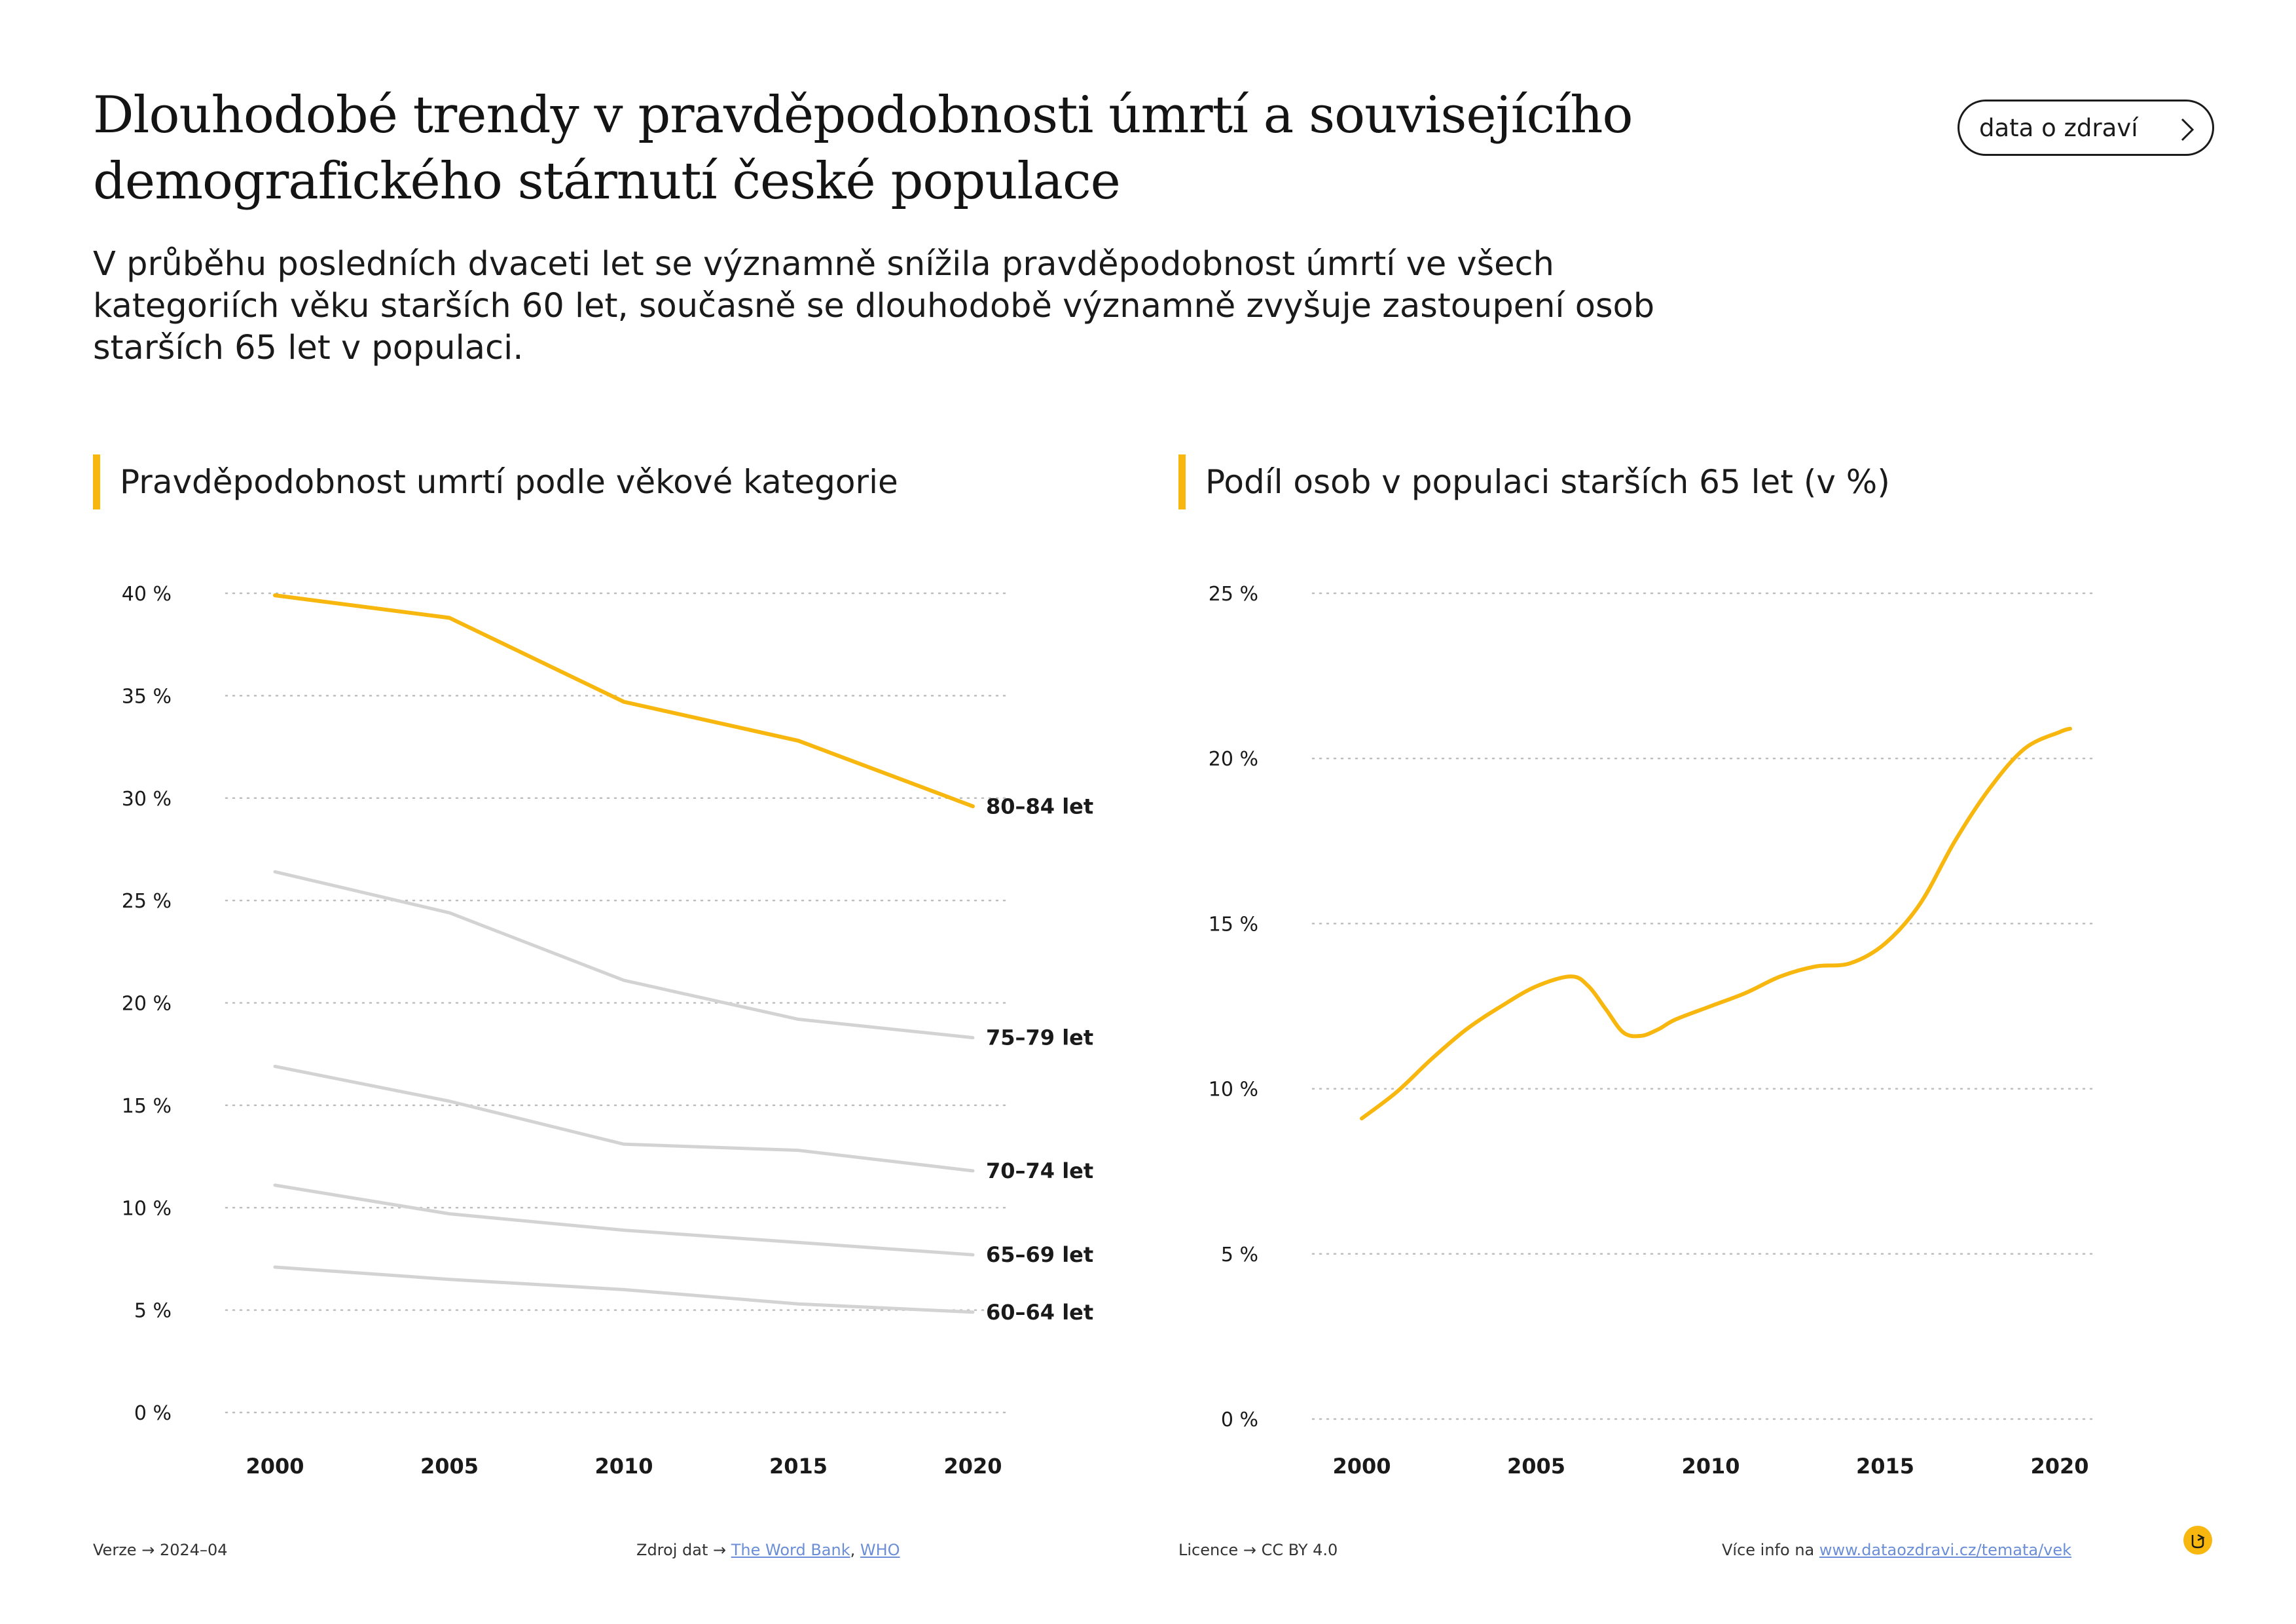 Image resolution: width=2296 pixels, height=1624 pixels. Describe the element at coordinates (2058, 127) in the screenshot. I see `data-o-zdravi-label: data o zdraví` at that location.